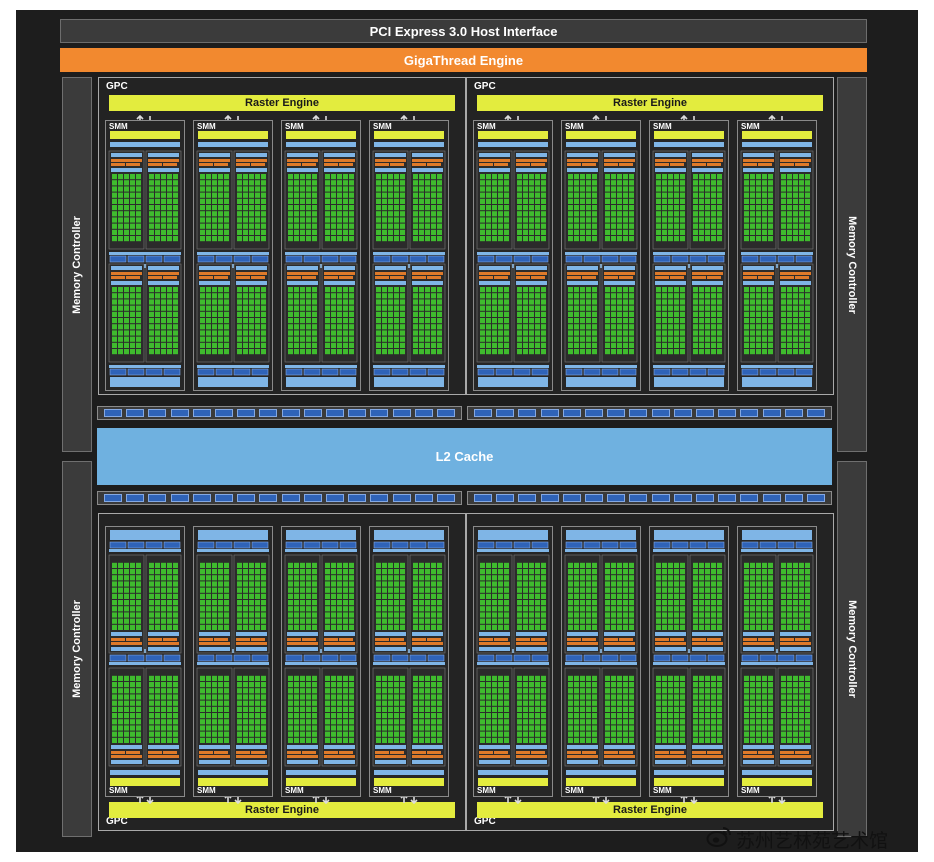 Image resolution: width=934 pixels, height=862 pixels. Describe the element at coordinates (601, 782) in the screenshot. I see `polymorph-engine` at that location.